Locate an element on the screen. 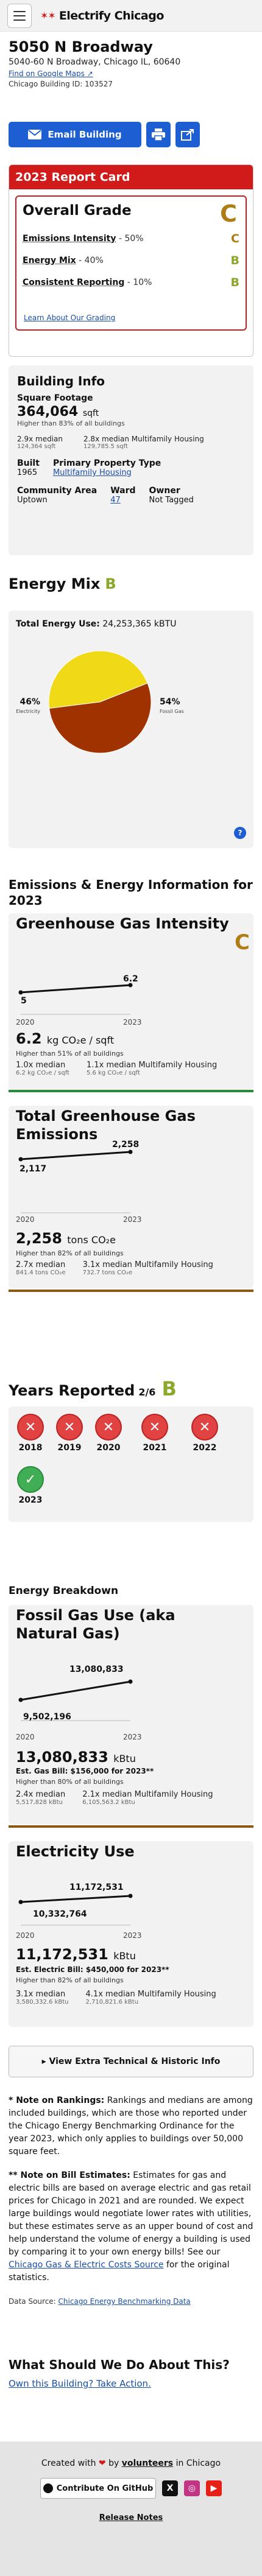  sqft-label: Square Footage is located at coordinates (55, 398).